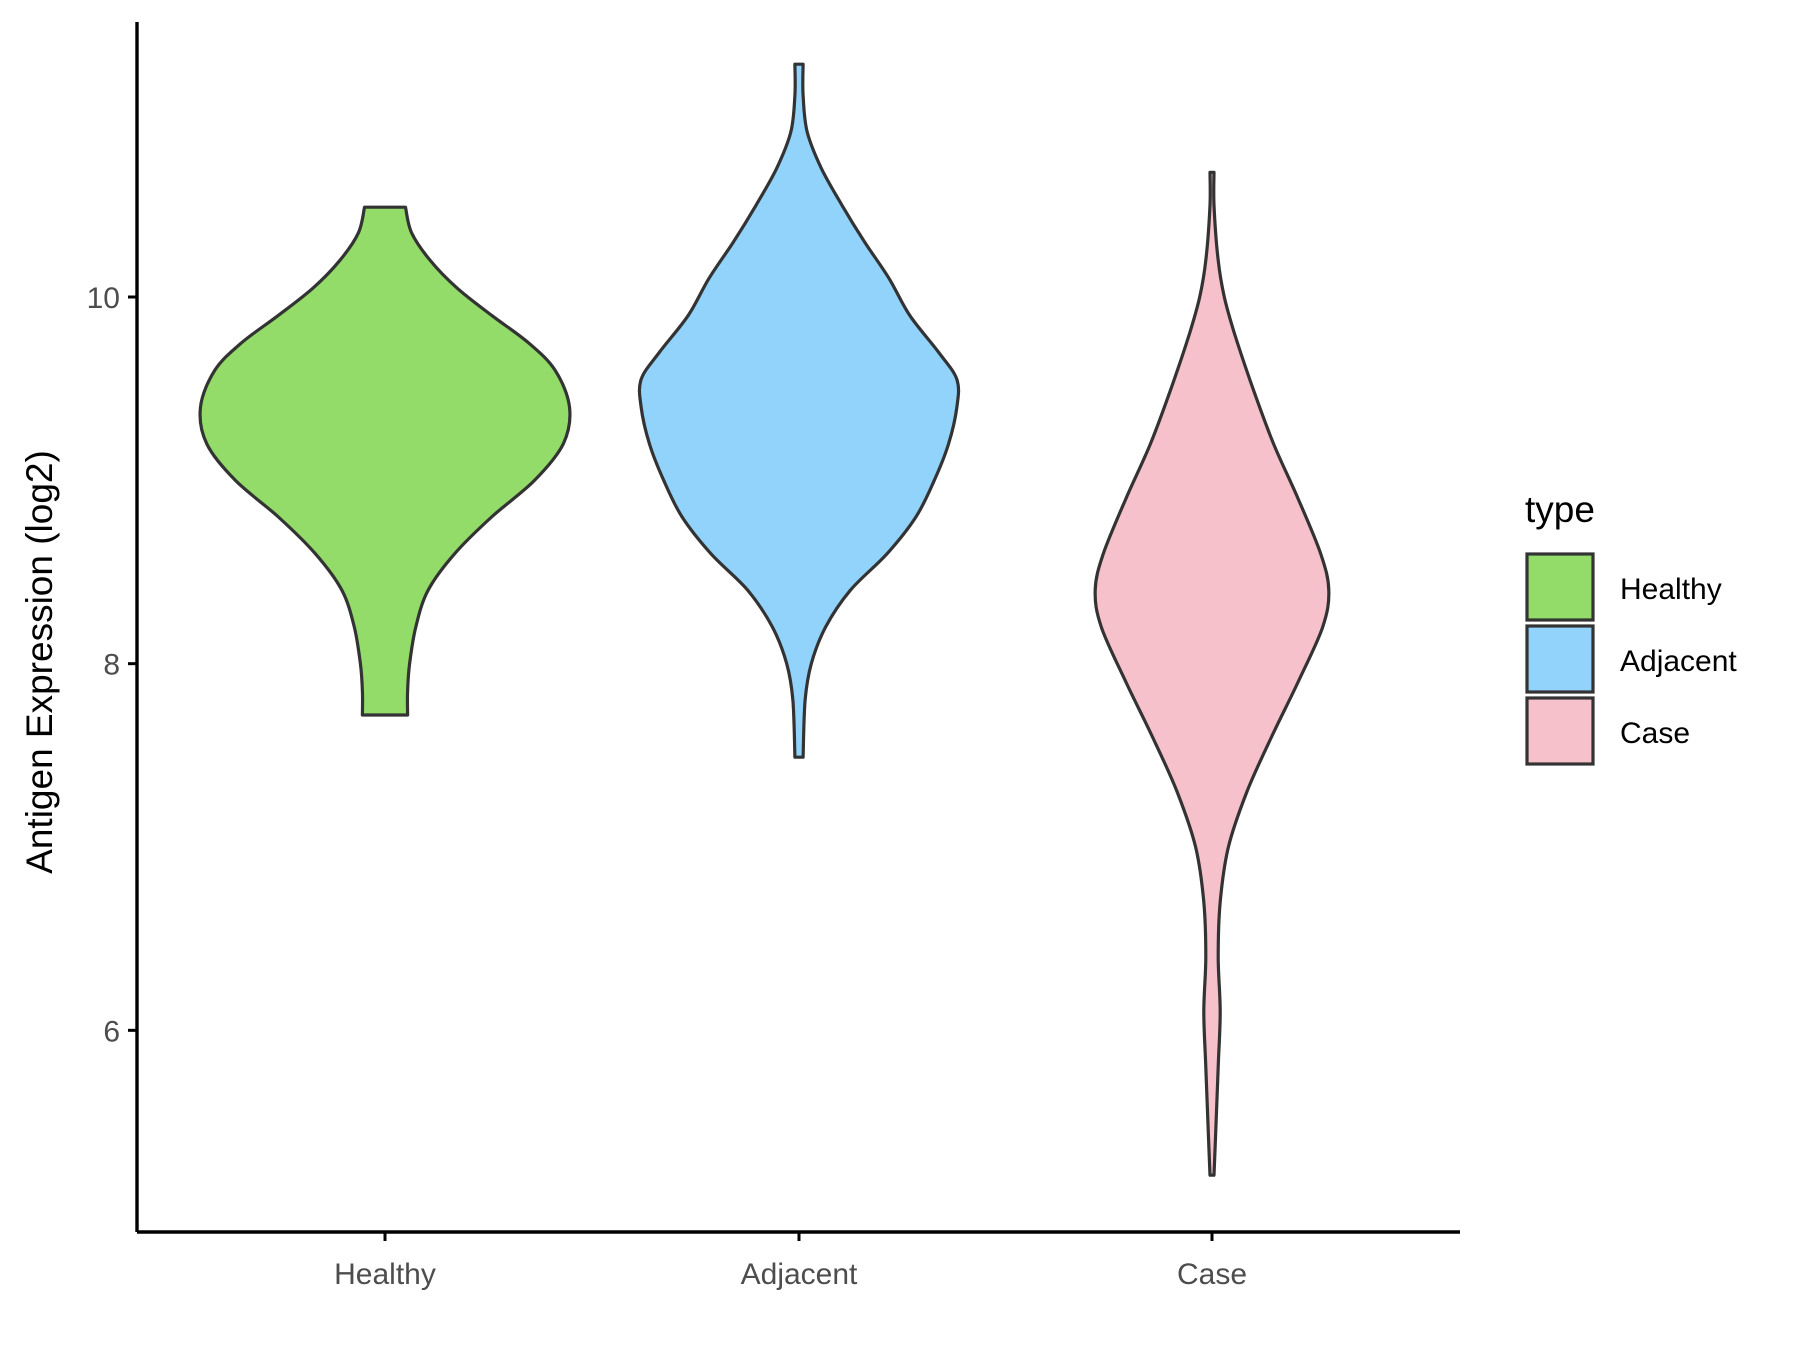 This screenshot has width=1800, height=1355. Describe the element at coordinates (39, 662) in the screenshot. I see `y-axis-title: Antigen Expression (log2)` at that location.